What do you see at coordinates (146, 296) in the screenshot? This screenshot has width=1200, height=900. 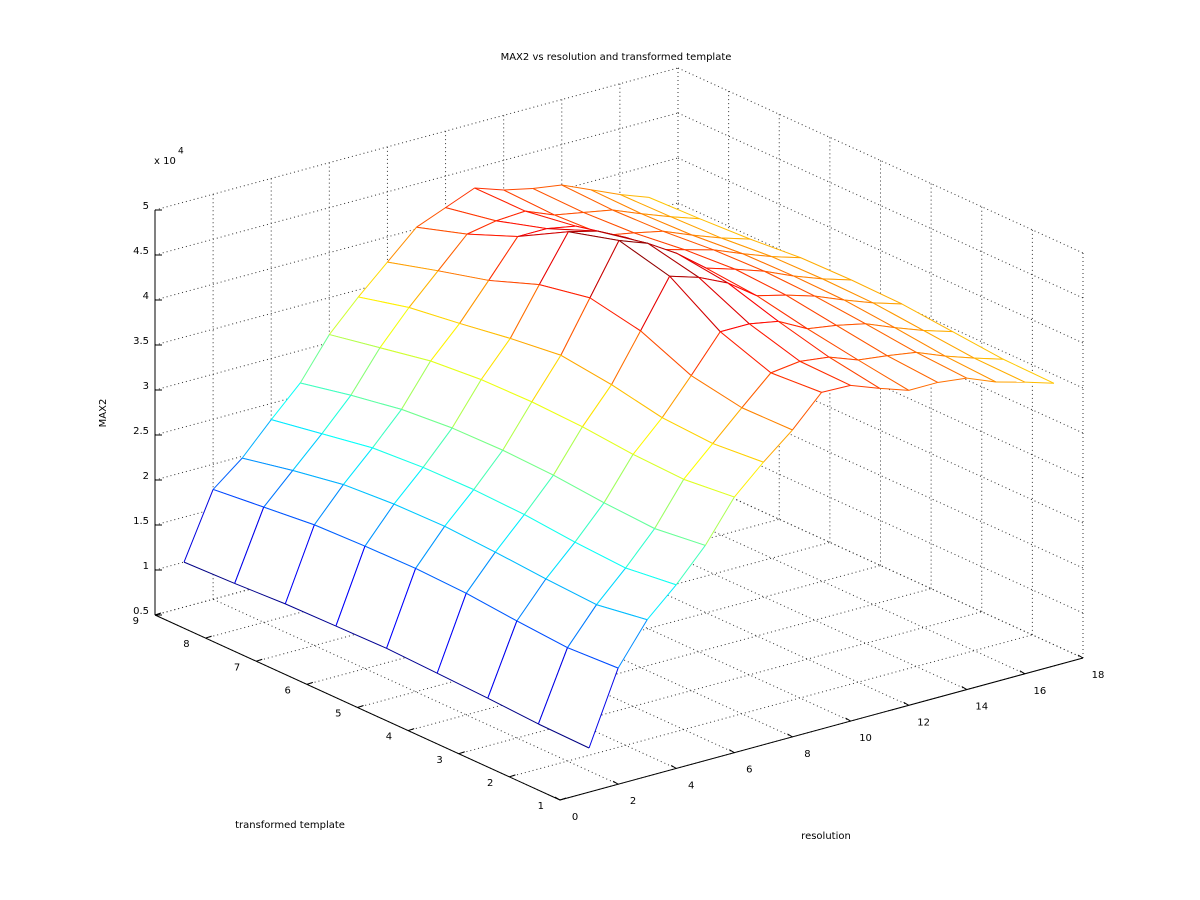 I see `z-tick-label: 4` at bounding box center [146, 296].